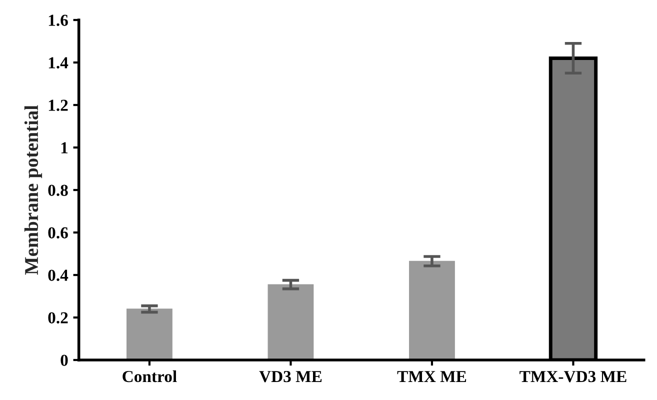 The image size is (657, 400). Describe the element at coordinates (58, 106) in the screenshot. I see `y-tick-label: 1.2` at that location.